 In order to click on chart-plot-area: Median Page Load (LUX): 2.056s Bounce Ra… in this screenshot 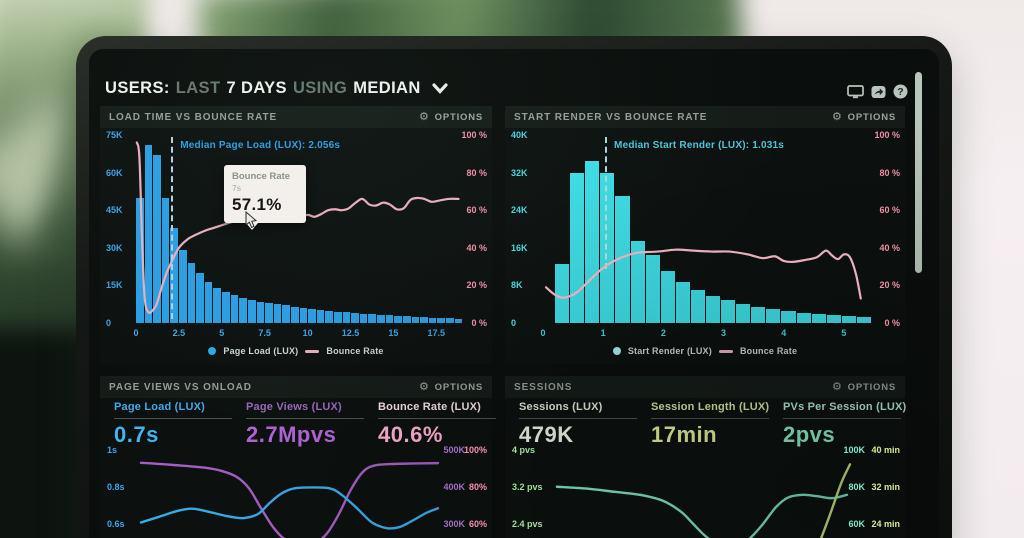, I will do `click(299, 229)`.